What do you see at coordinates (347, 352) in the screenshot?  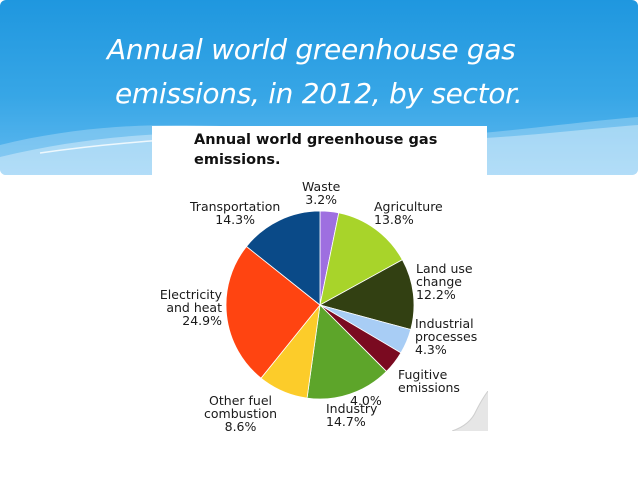 I see `pie-slice-industry` at bounding box center [347, 352].